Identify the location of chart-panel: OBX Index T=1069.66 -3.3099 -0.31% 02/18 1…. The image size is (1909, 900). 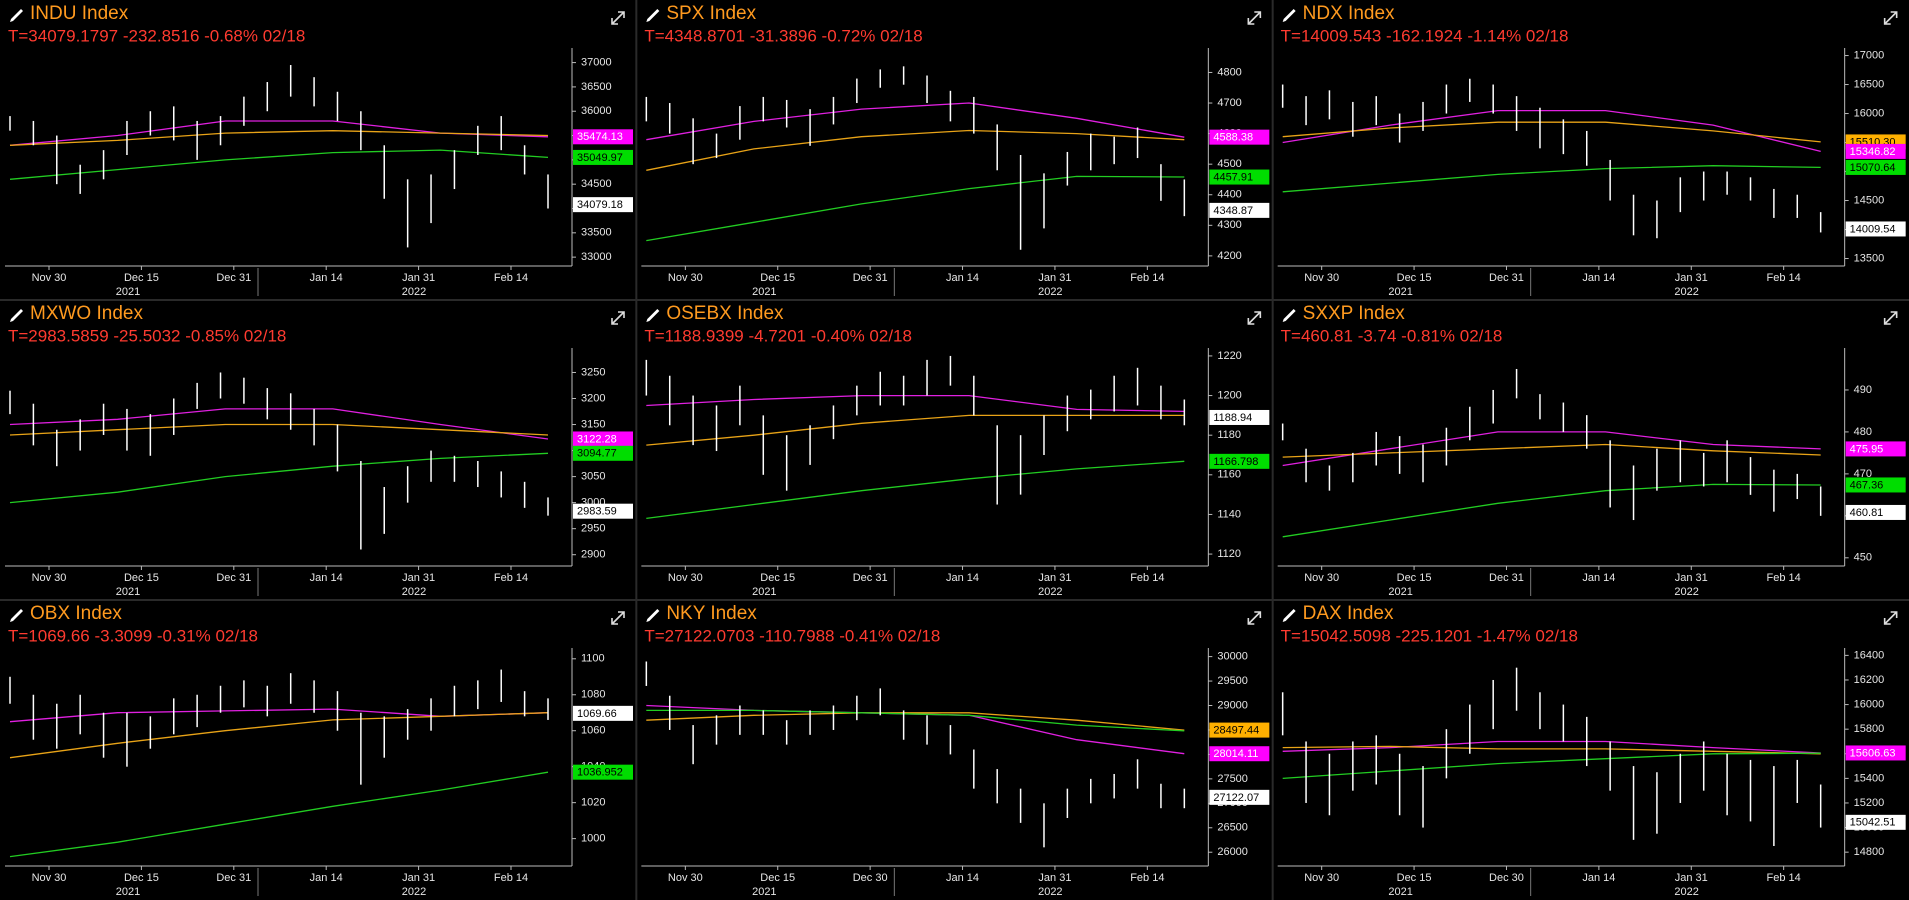
(319, 750).